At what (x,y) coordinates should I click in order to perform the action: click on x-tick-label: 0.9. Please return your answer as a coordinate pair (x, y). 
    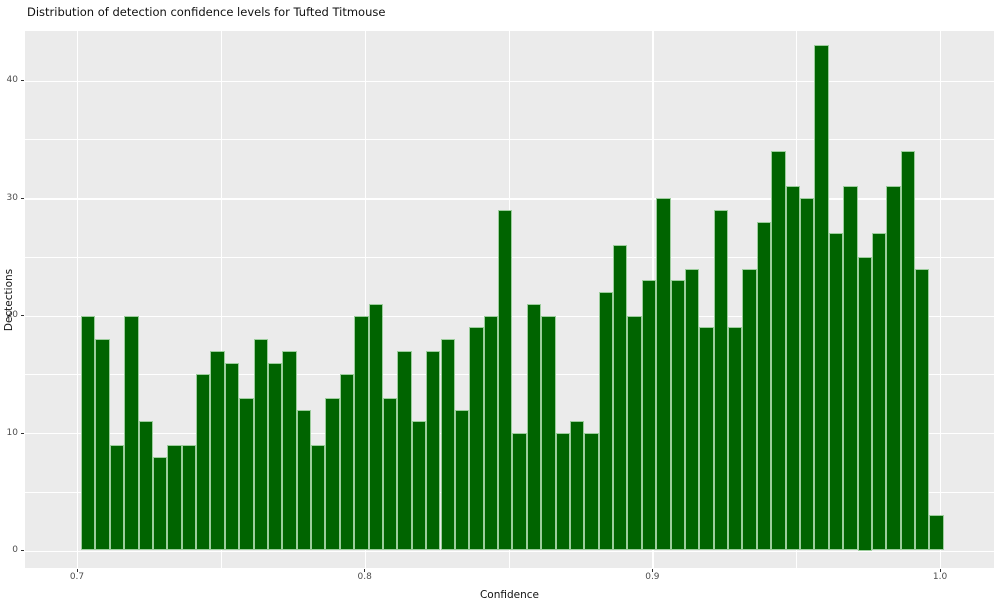
    Looking at the image, I should click on (652, 577).